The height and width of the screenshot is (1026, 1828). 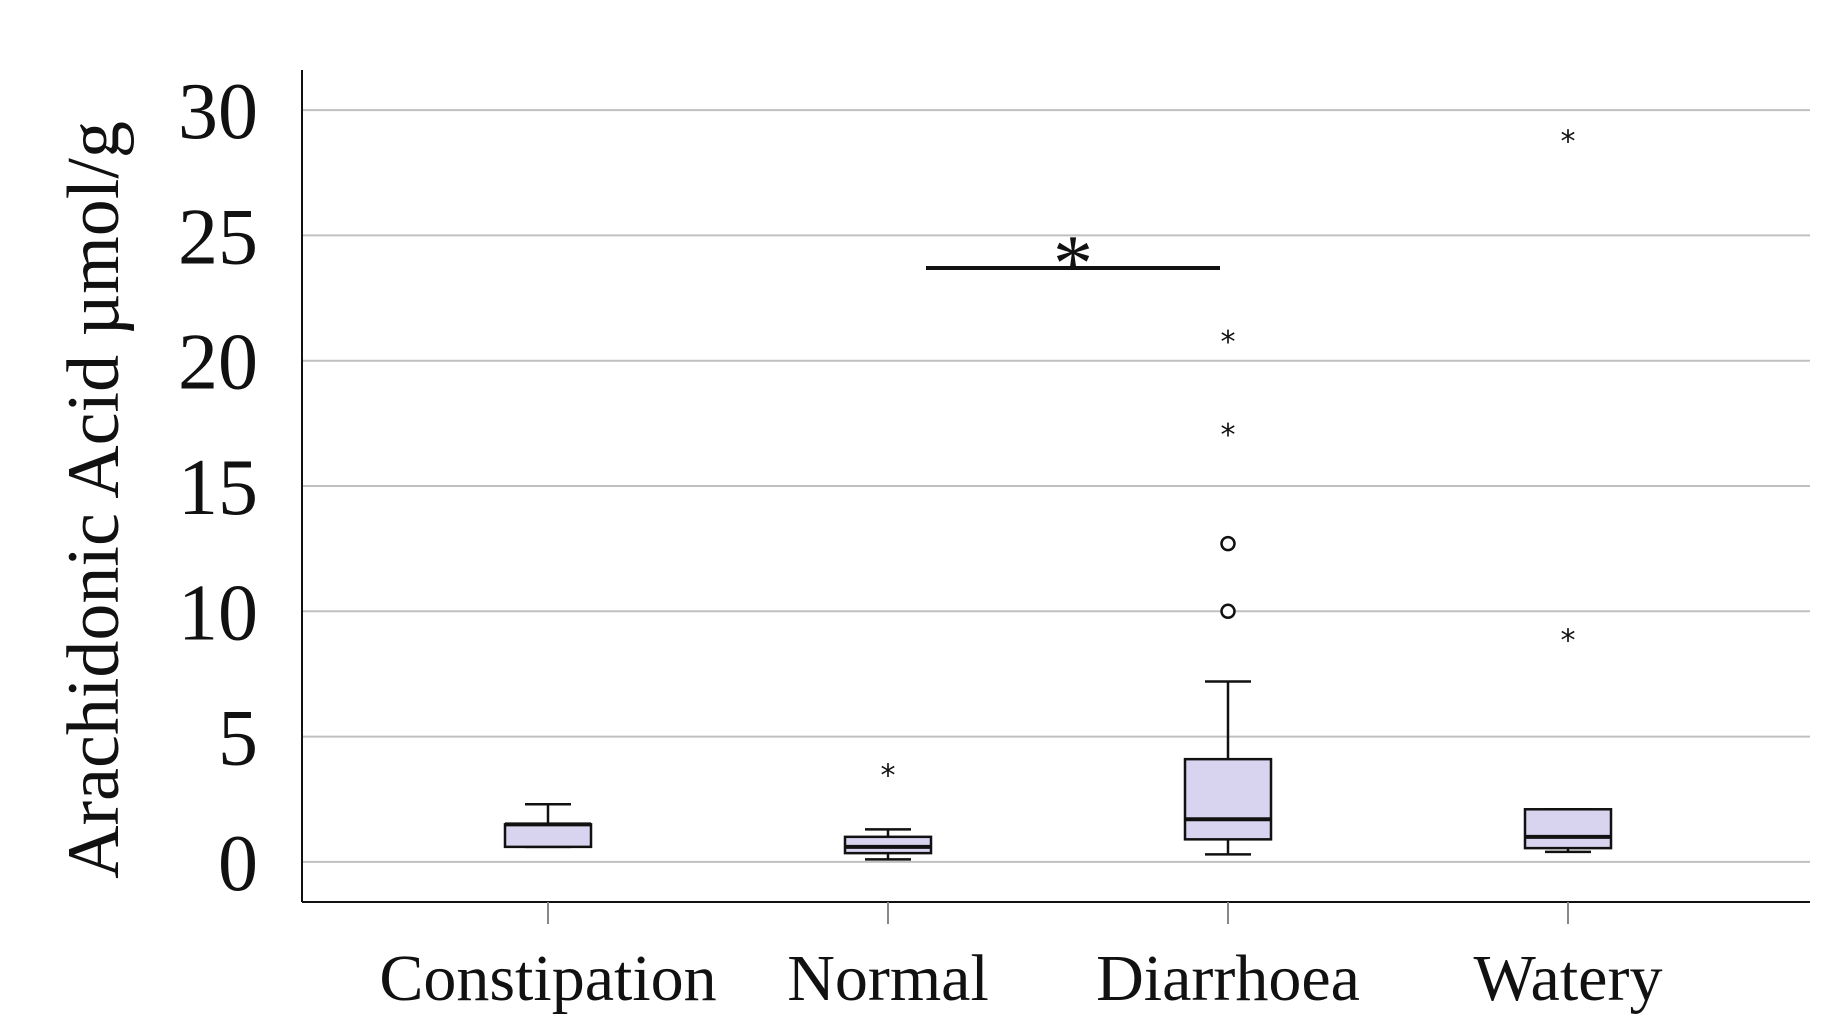 I want to click on y-tick-labels: 0 5 10 15 20 25 30, so click(x=218, y=488).